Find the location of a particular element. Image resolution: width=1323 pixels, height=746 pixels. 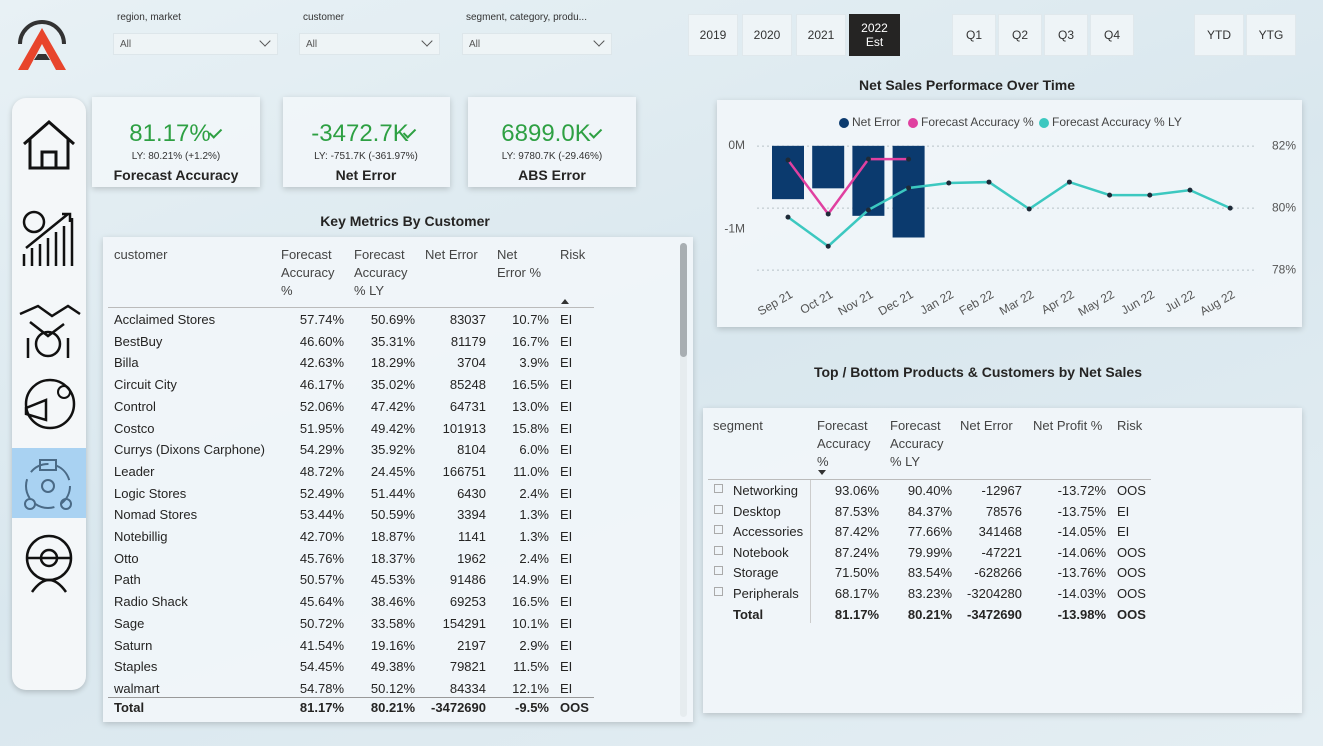

row-label: Currys (Dixons Carphone) is located at coordinates (189, 450).